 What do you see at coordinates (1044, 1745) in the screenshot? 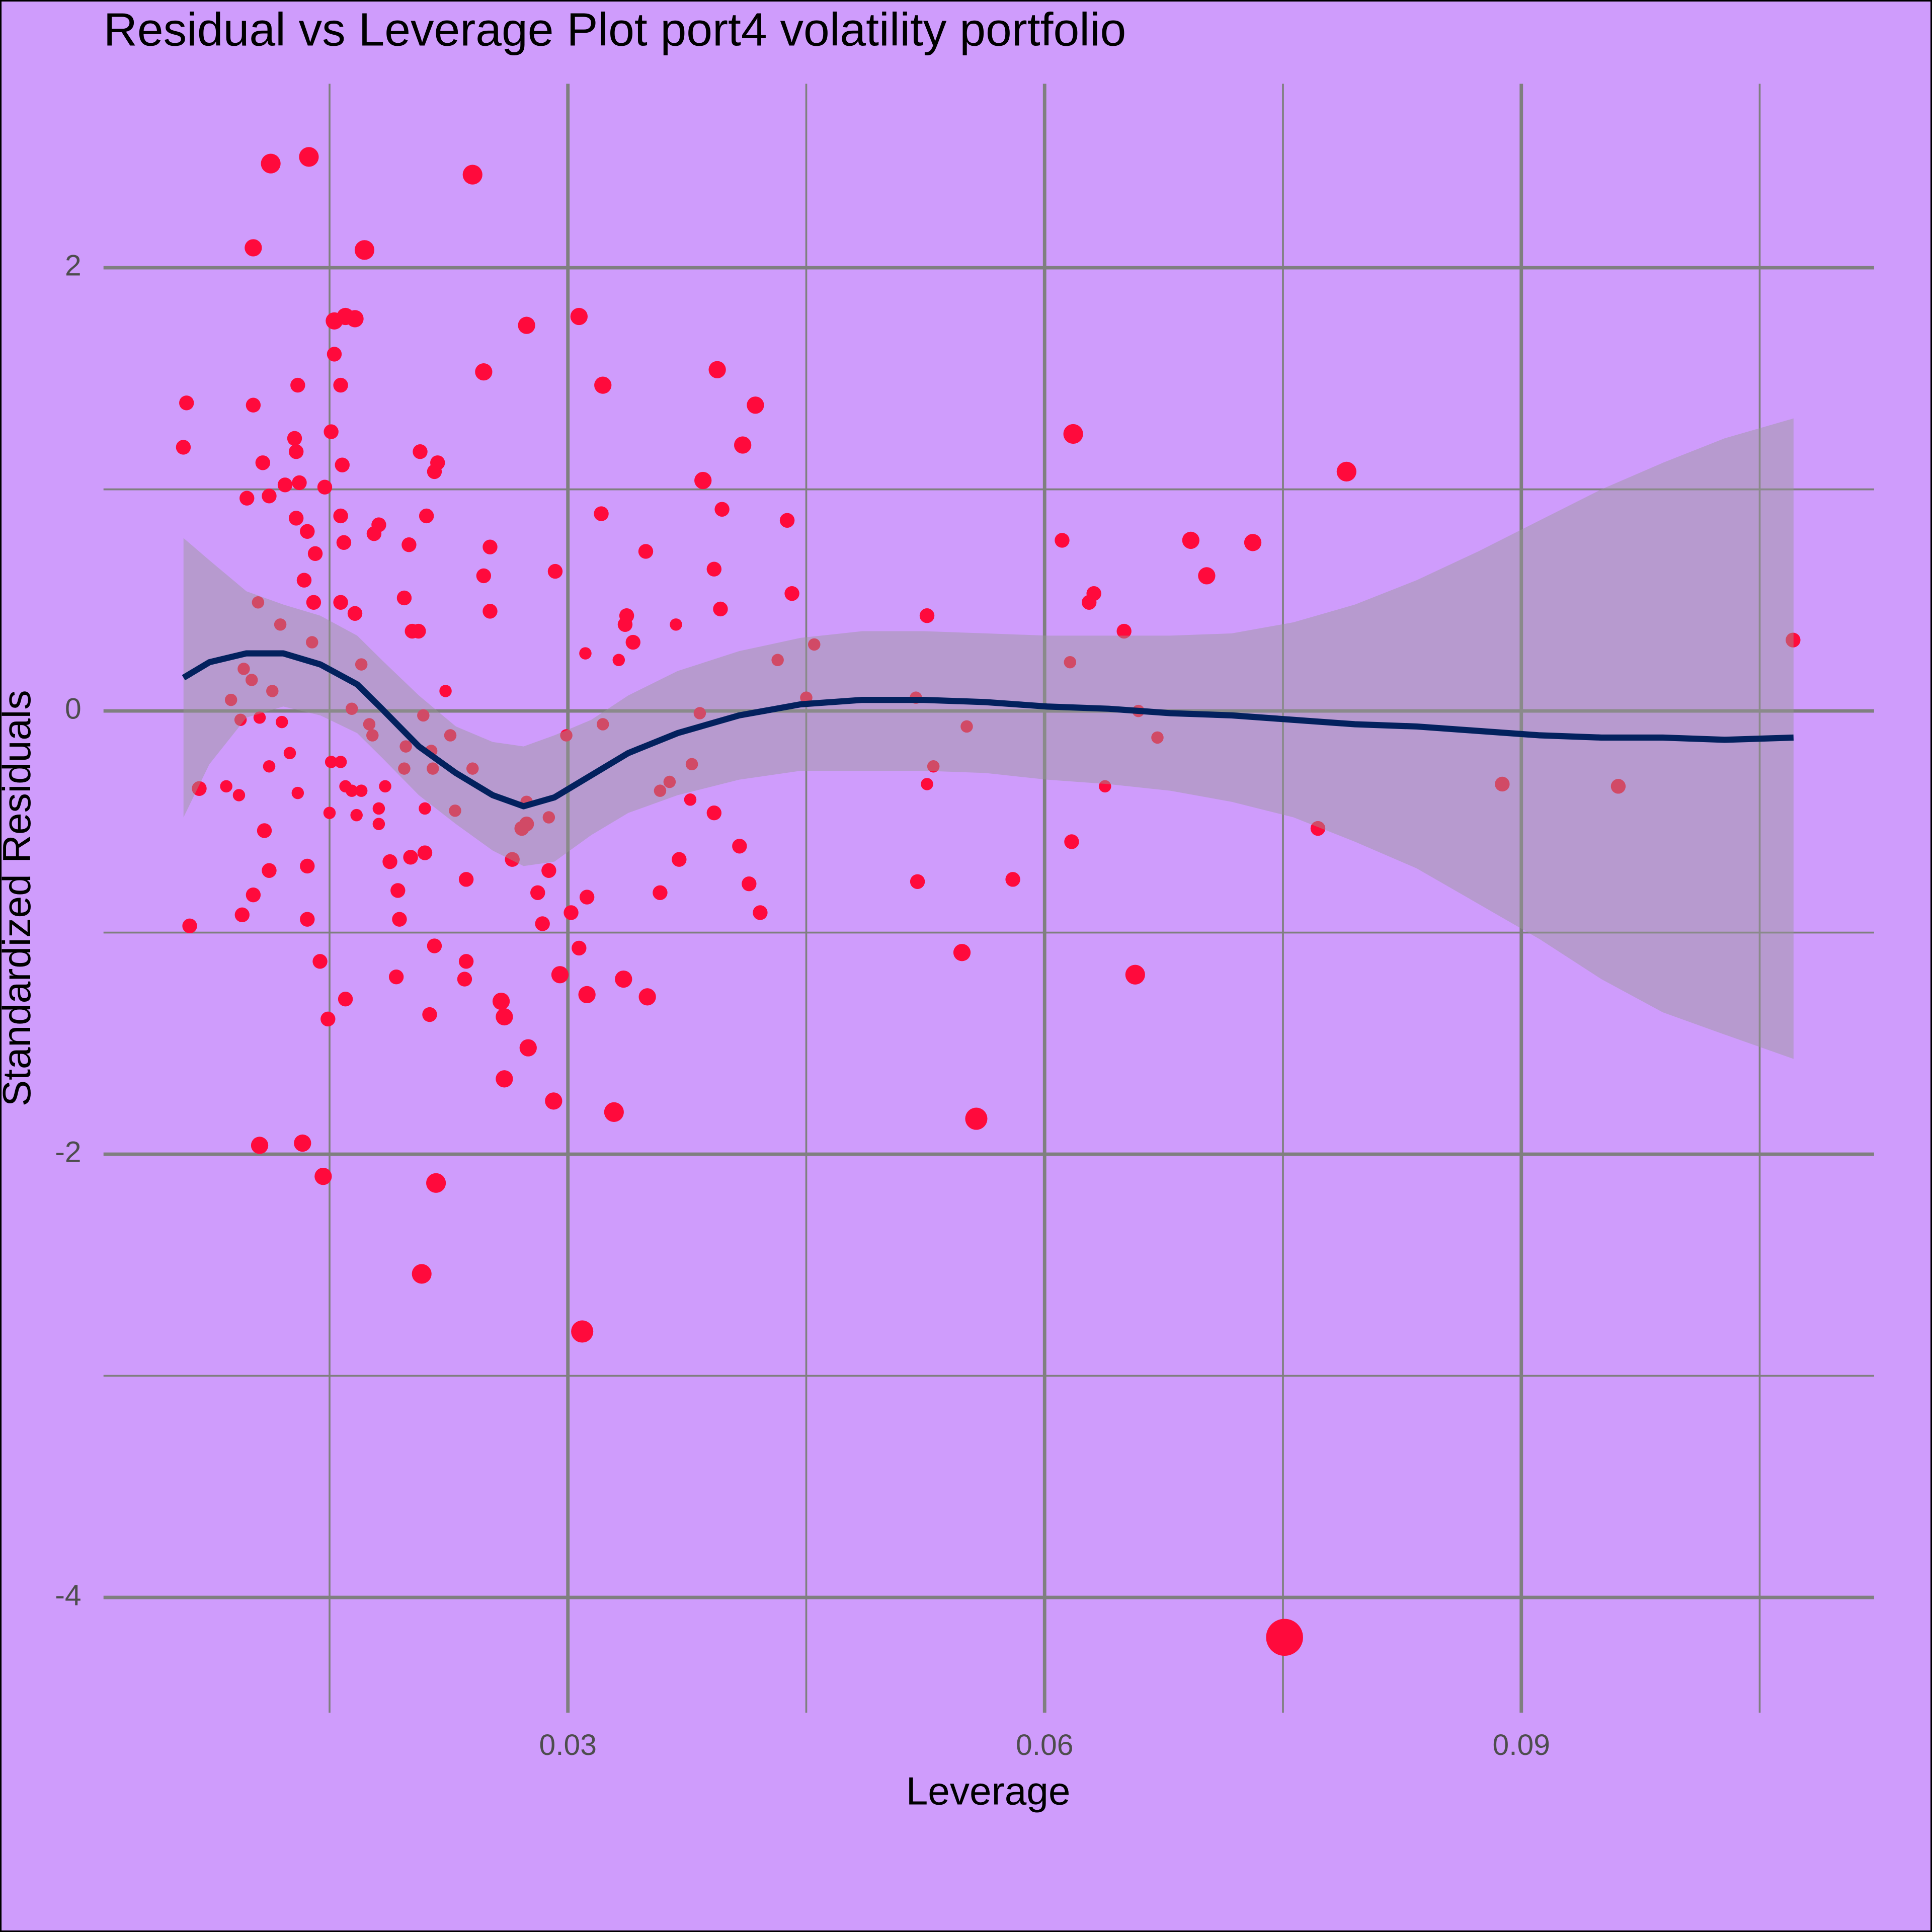
I see `x-tick-label: 0.06` at bounding box center [1044, 1745].